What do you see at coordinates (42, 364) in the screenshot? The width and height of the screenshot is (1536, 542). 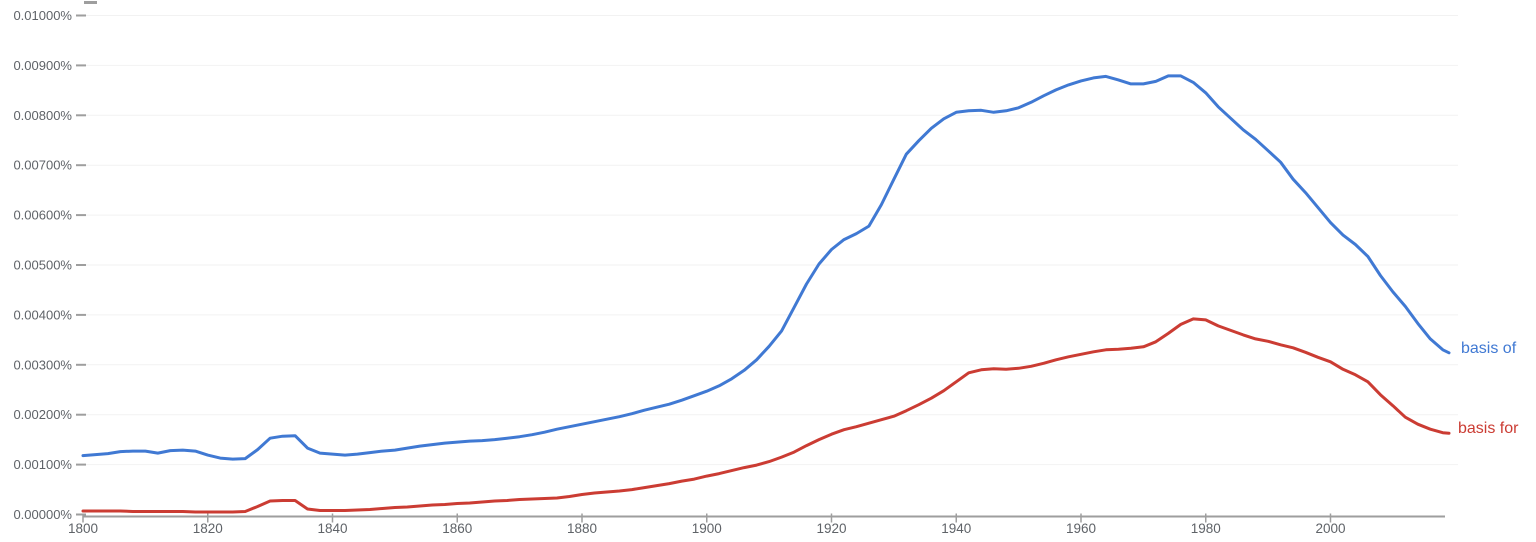 I see `y-axis-label: 0.00300%` at bounding box center [42, 364].